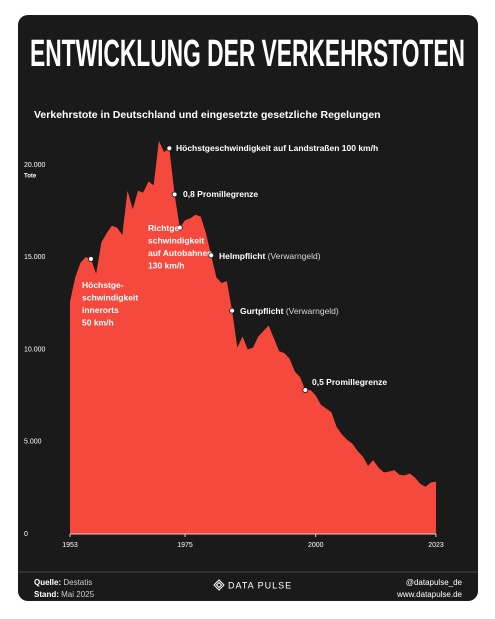 The image size is (495, 619). I want to click on y-tick-label: 20.000, so click(35, 165).